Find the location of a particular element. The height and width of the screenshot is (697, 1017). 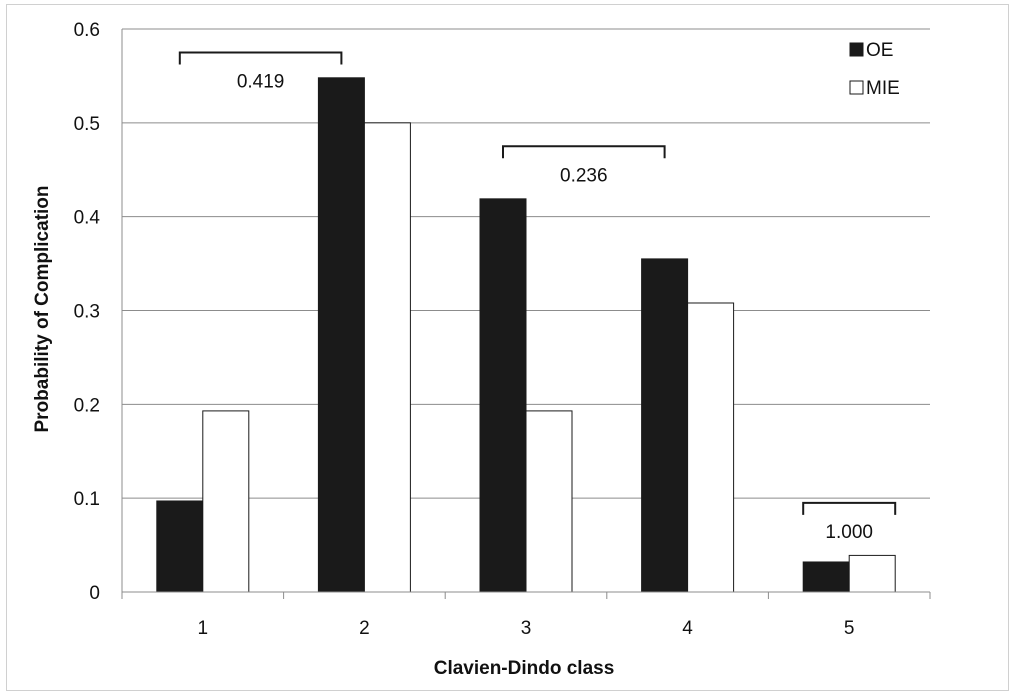

y-tick-label-1: 0.1 is located at coordinates (87, 499).